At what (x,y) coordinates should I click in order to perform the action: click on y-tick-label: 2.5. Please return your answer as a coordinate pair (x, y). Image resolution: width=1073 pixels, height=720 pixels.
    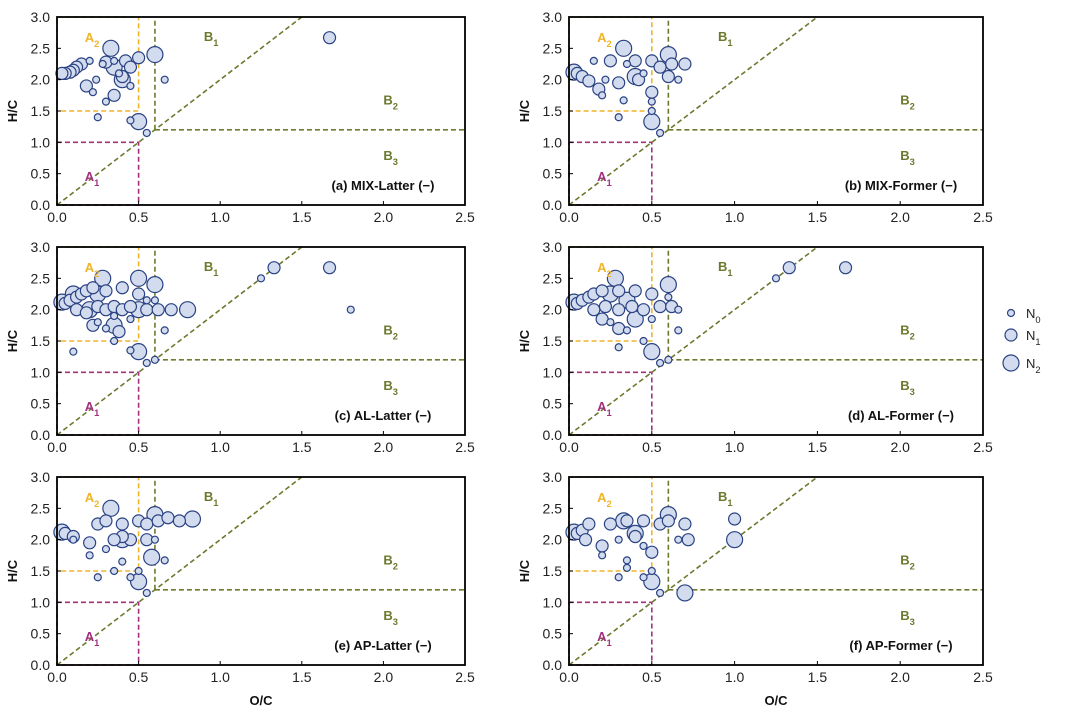
    Looking at the image, I should click on (553, 48).